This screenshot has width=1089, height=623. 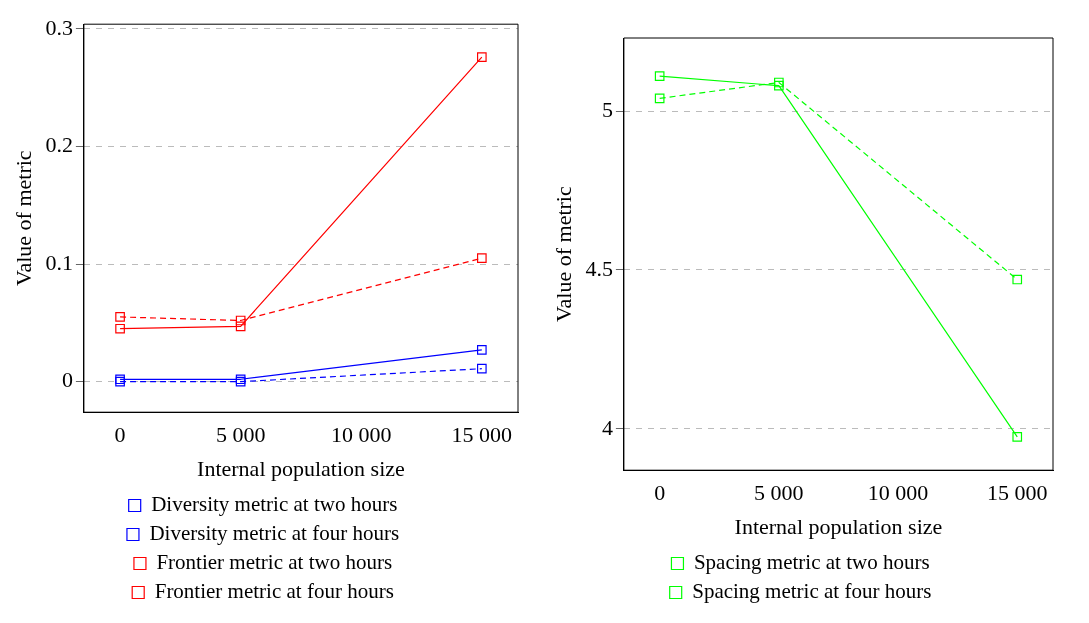 What do you see at coordinates (274, 591) in the screenshot?
I see `legend-label: Frontier metric at four hours` at bounding box center [274, 591].